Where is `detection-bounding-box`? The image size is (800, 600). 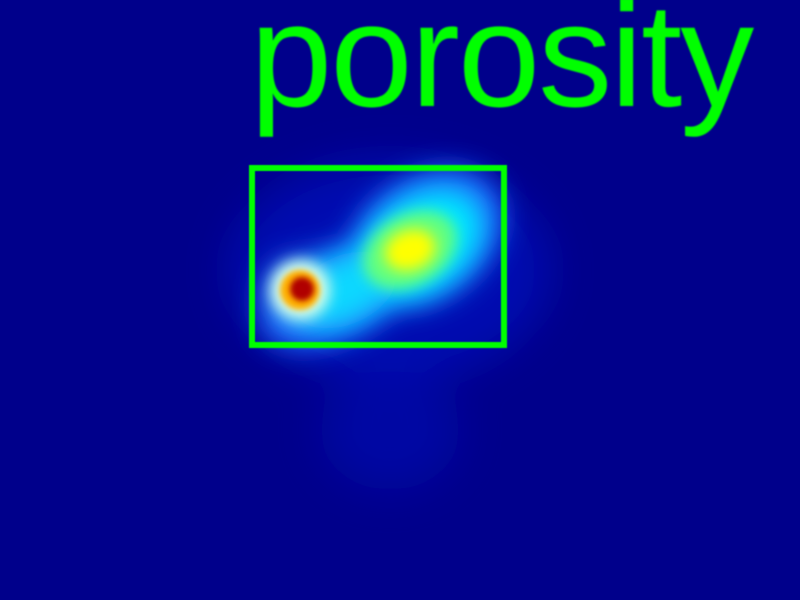 detection-bounding-box is located at coordinates (378, 256).